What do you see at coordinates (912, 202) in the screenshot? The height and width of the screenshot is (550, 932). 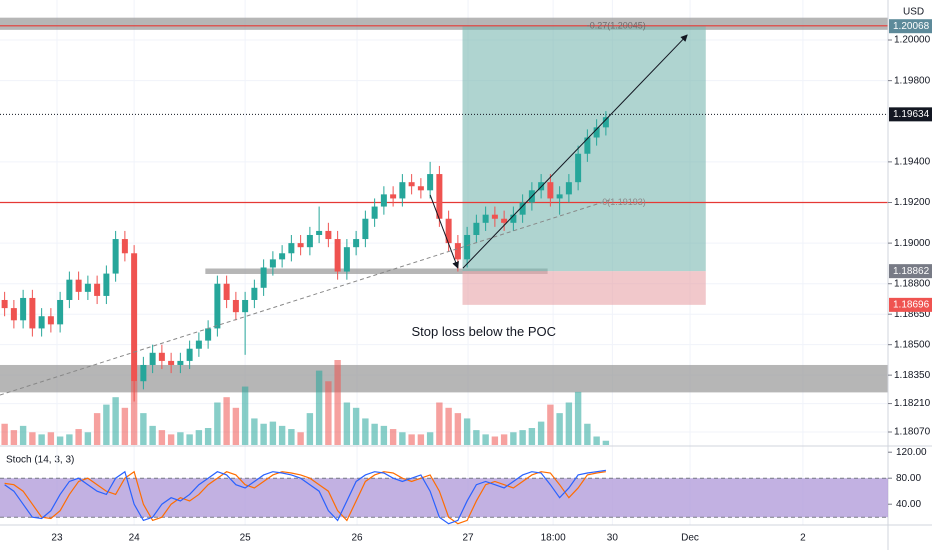 I see `y-tick-label: 1.19200` at bounding box center [912, 202].